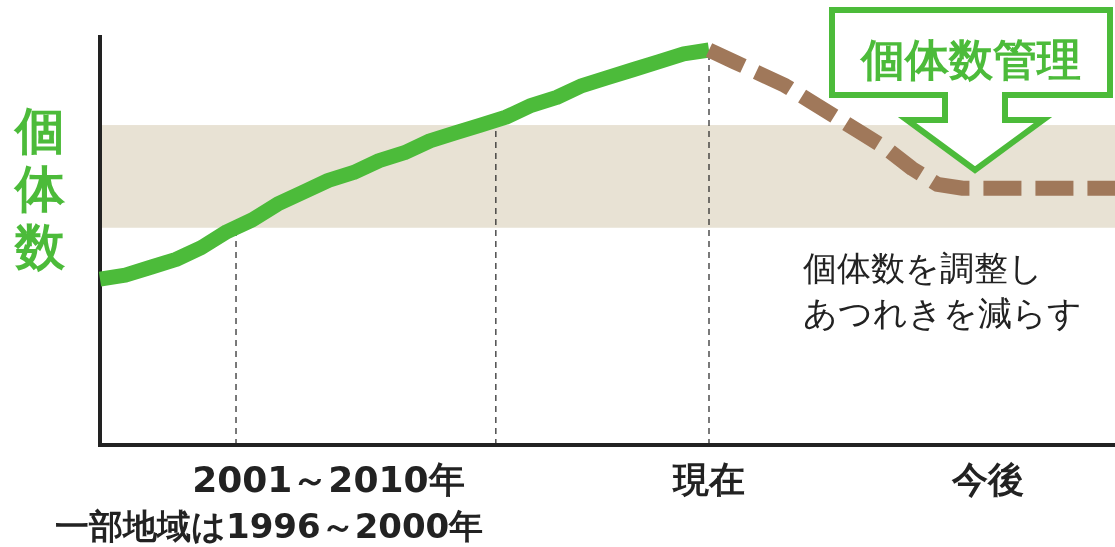  Describe the element at coordinates (708, 479) in the screenshot. I see `x-tick-label: 現在` at that location.